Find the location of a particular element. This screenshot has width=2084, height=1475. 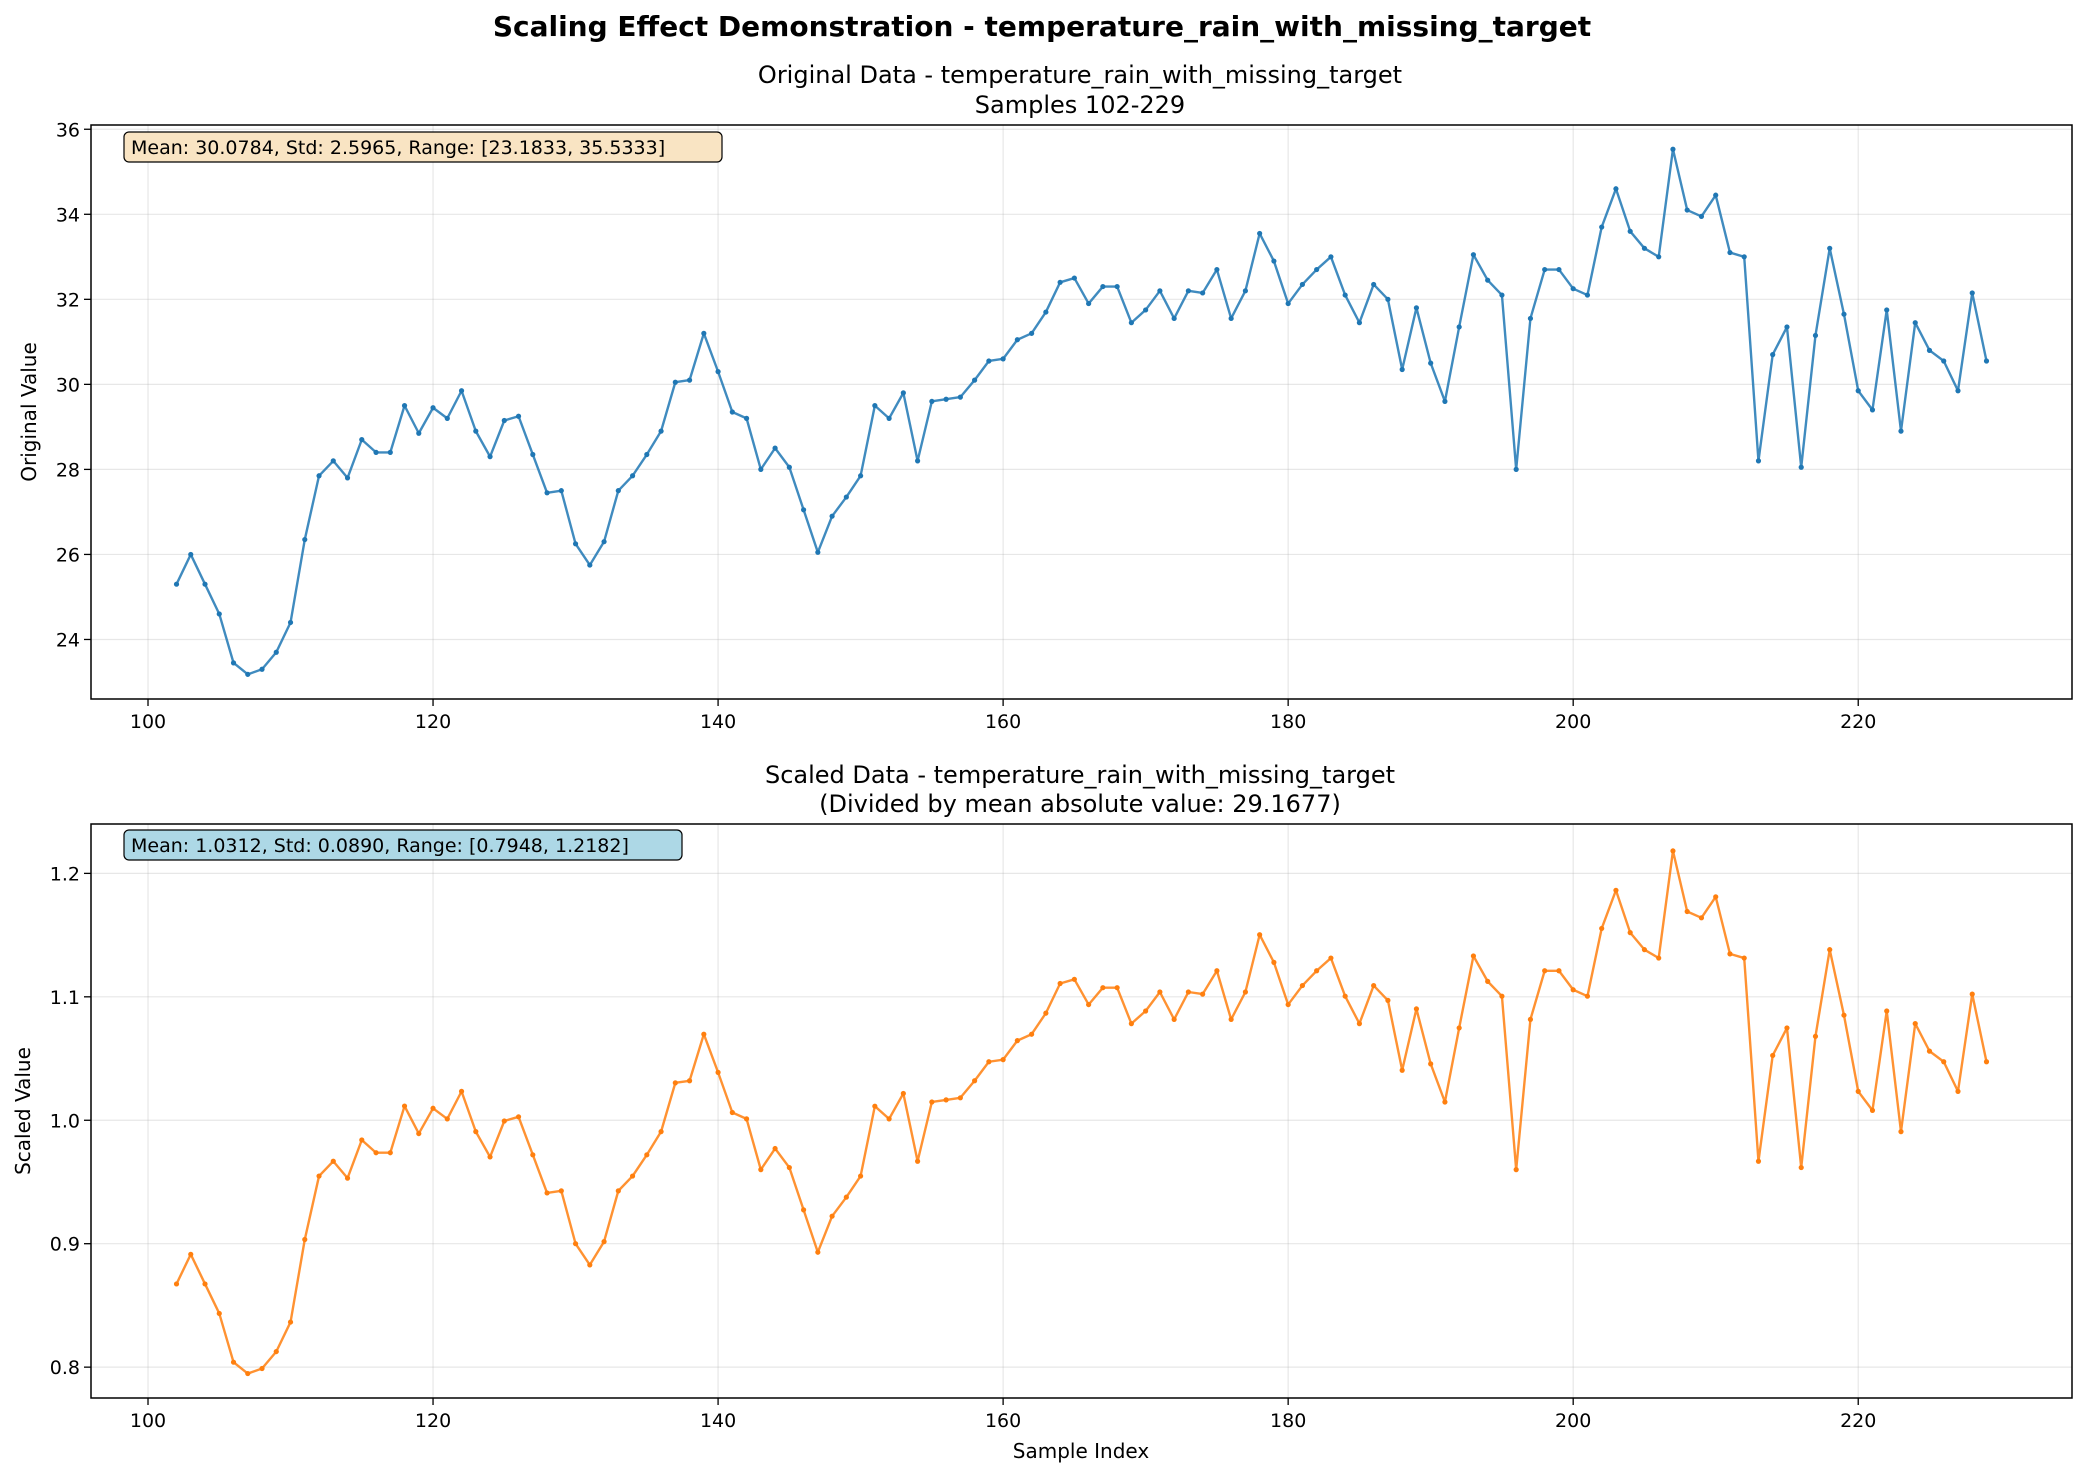

x-tick-label: 200 is located at coordinates (1573, 1421).